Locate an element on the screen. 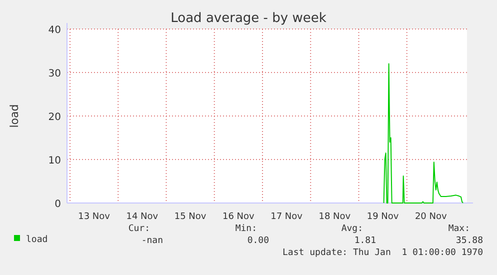  chart-title: Load average - by week is located at coordinates (248, 18).